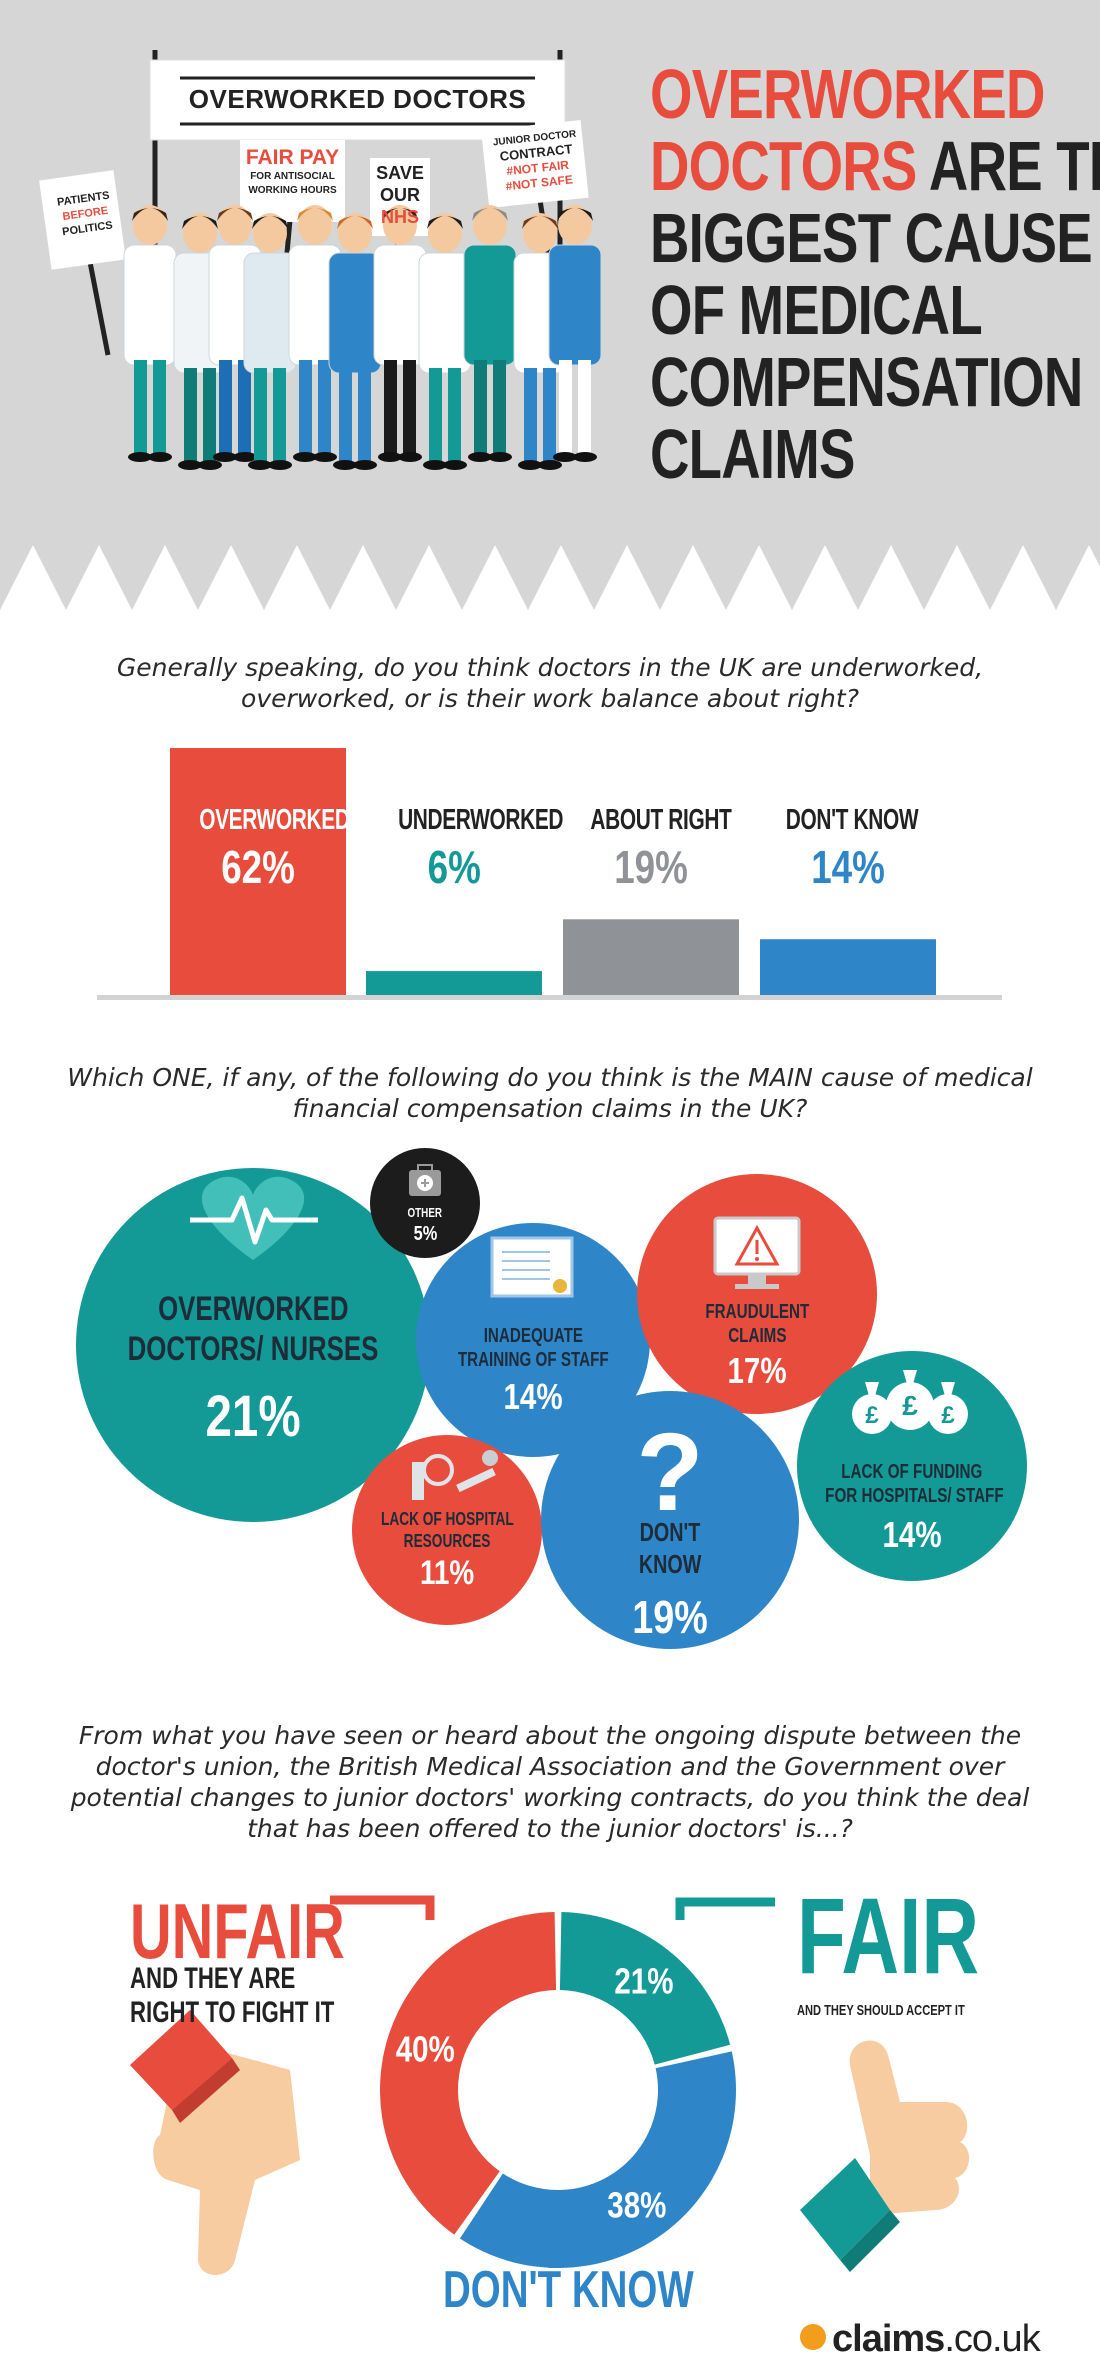 The image size is (1100, 2360). I want to click on bubble-label: INADEQUATE TRAINING OF STAFF, so click(533, 1348).